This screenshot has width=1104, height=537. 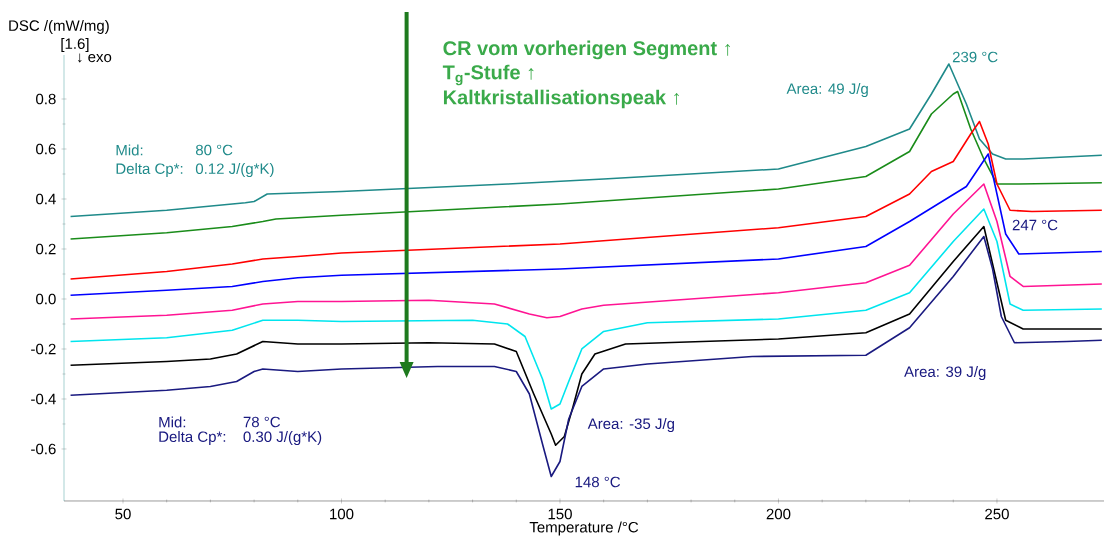 I want to click on y-tick-label: 0.0, so click(x=46, y=299).